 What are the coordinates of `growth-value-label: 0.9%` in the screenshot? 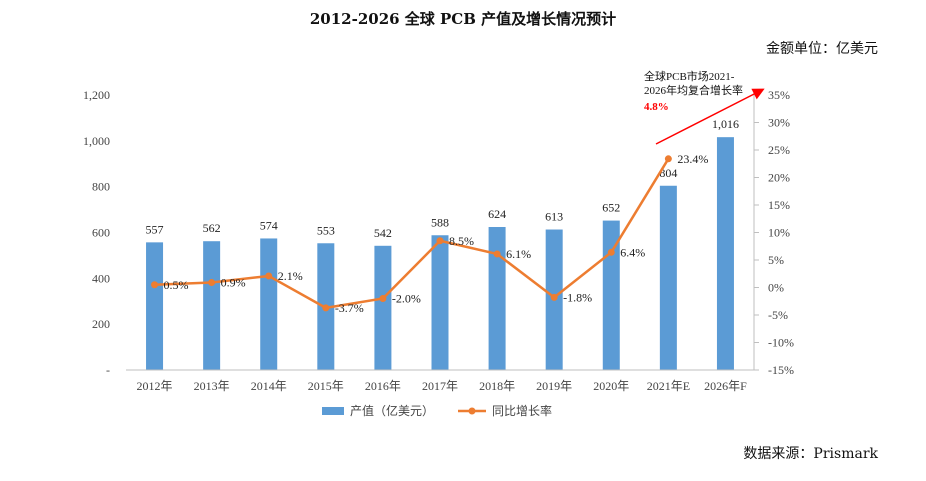 It's located at (233, 283).